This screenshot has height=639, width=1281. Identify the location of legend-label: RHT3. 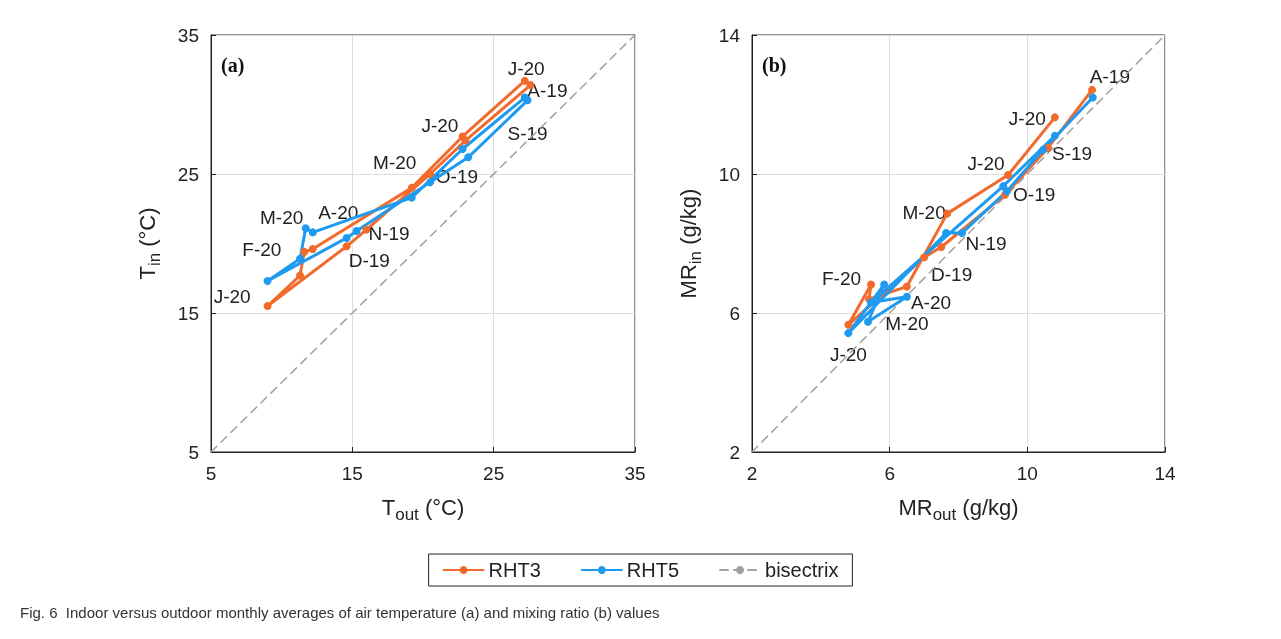
(514, 570).